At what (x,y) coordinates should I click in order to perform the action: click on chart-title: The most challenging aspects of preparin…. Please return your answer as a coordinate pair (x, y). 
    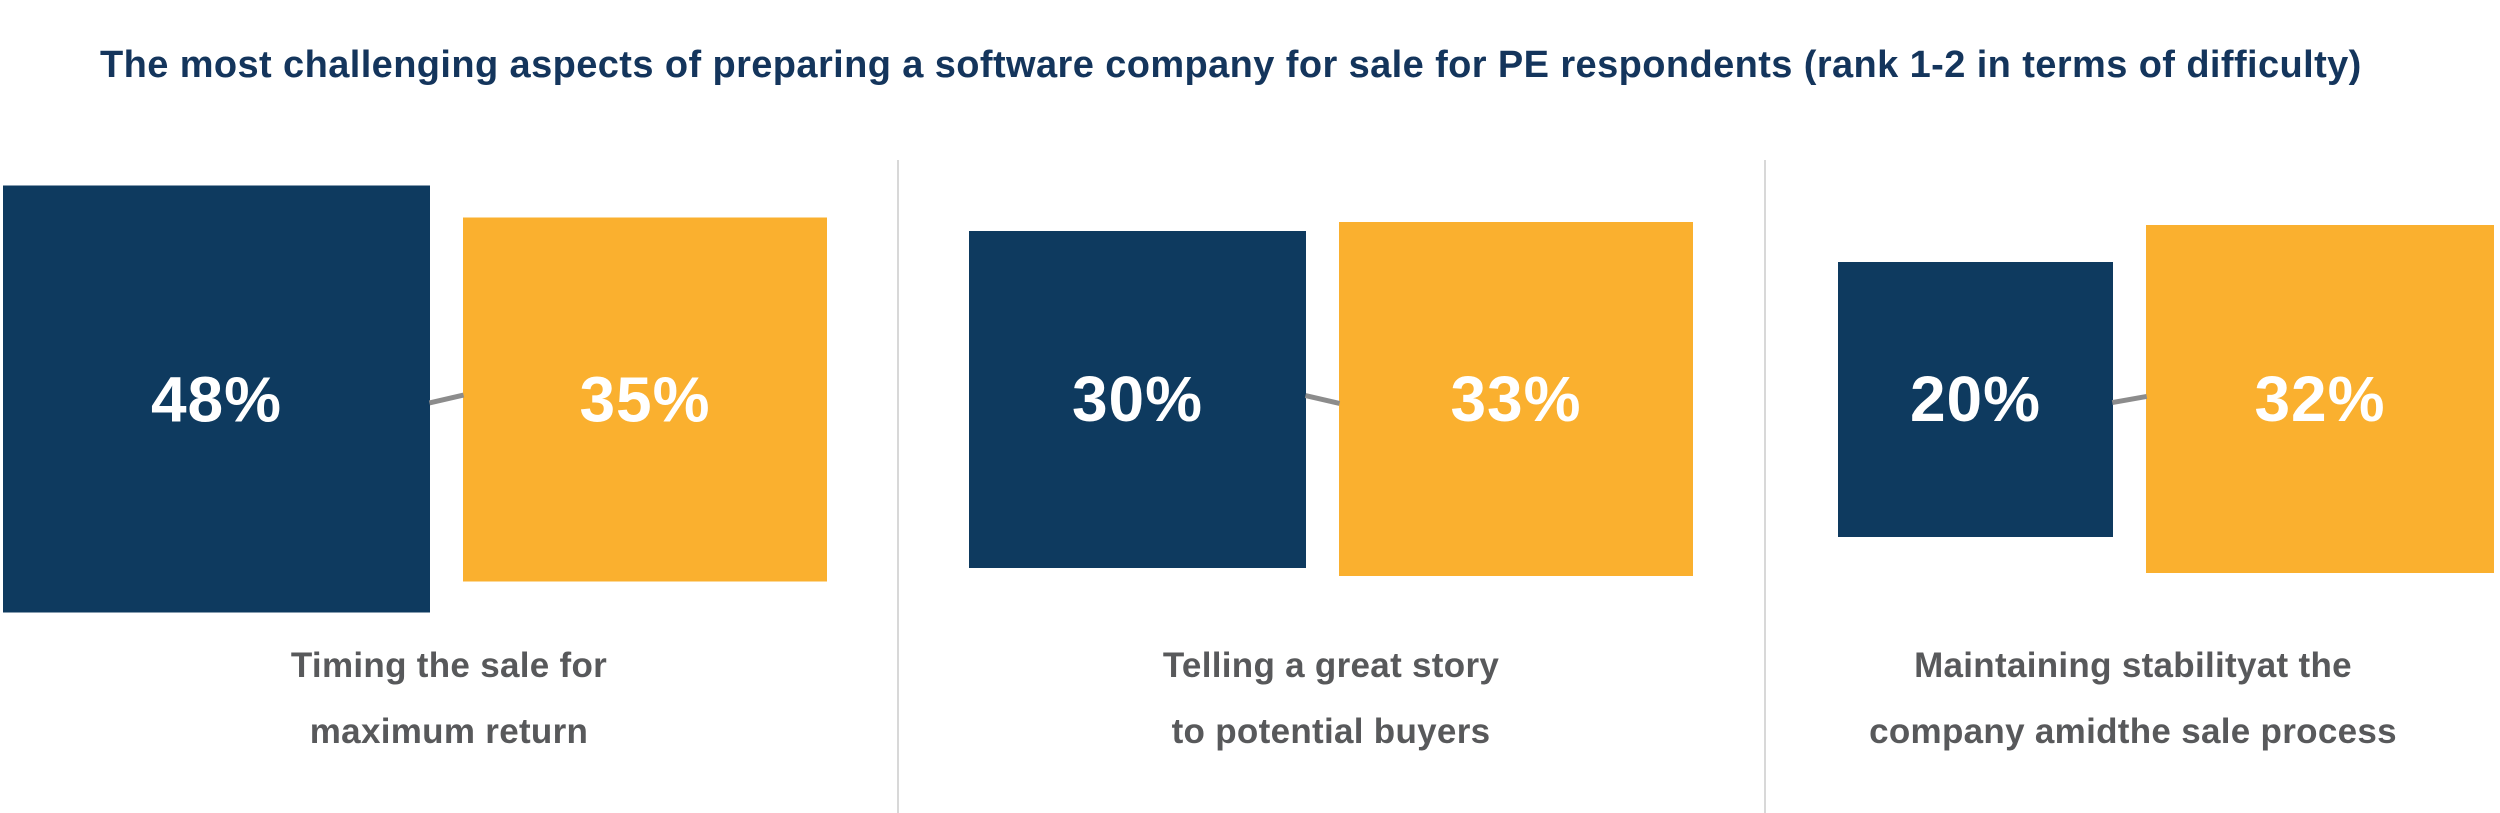
    Looking at the image, I should click on (1231, 65).